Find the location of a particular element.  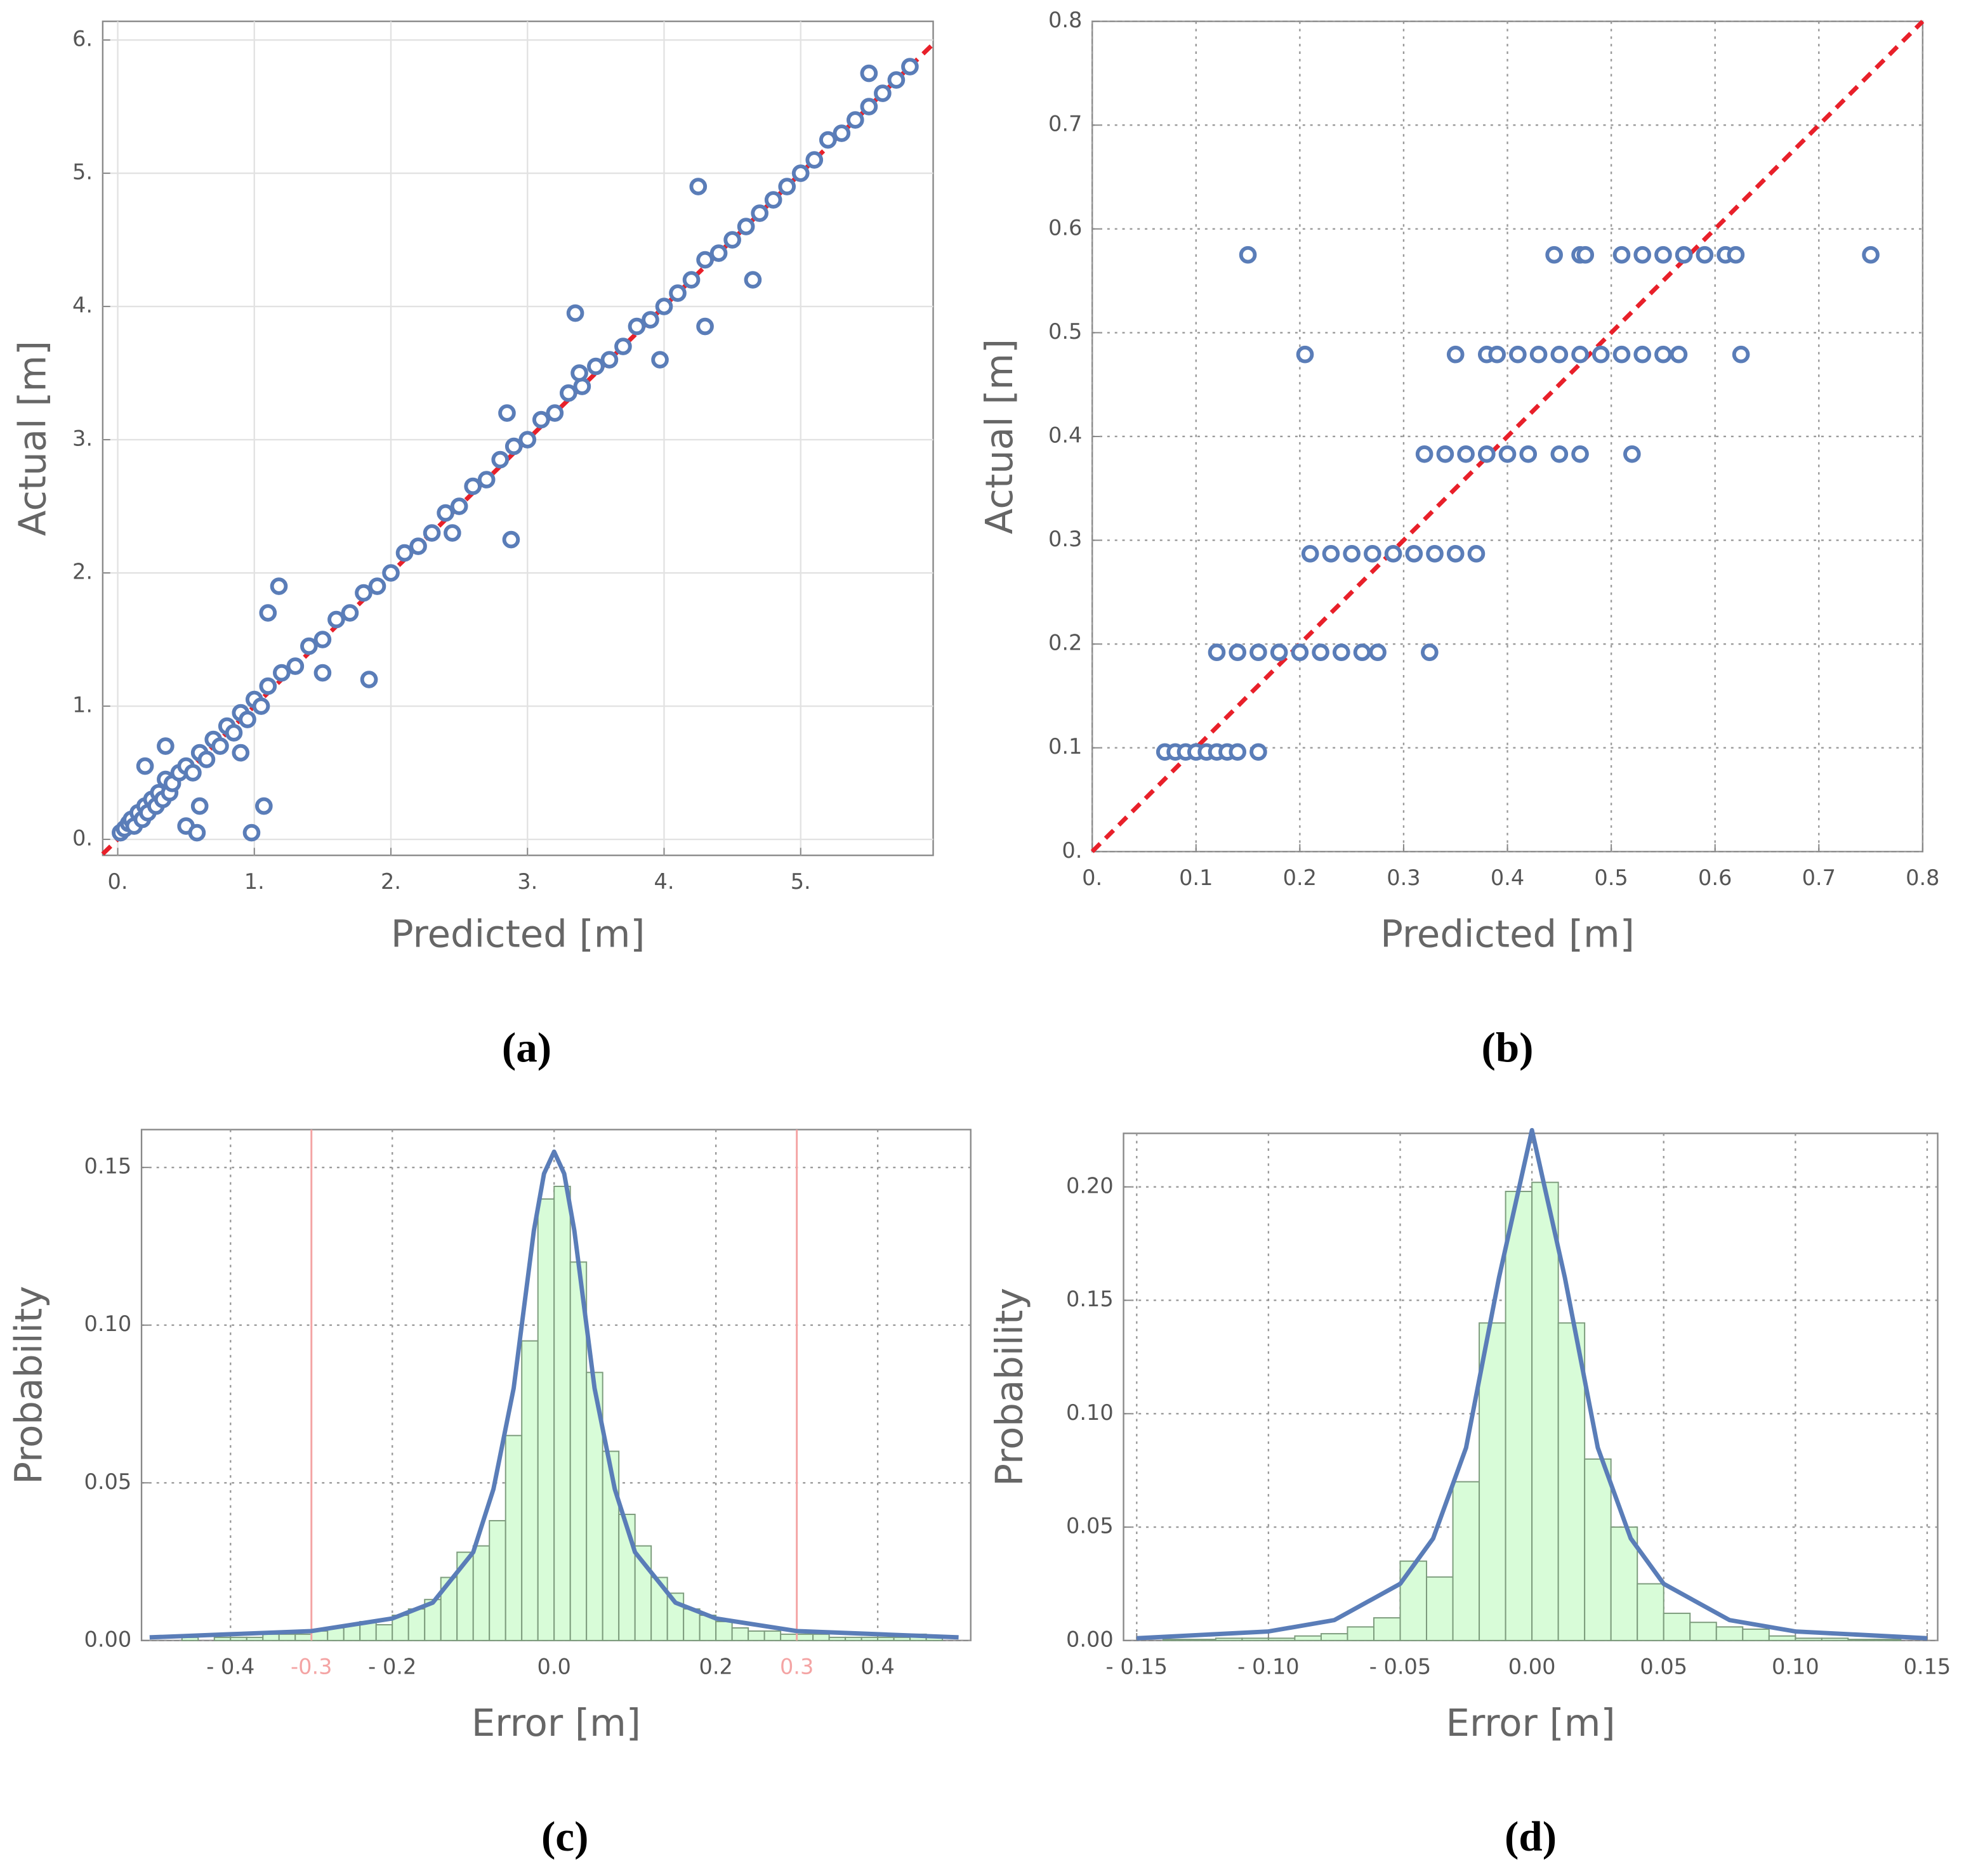

x-tick-label: 0.4 is located at coordinates (1507, 877).